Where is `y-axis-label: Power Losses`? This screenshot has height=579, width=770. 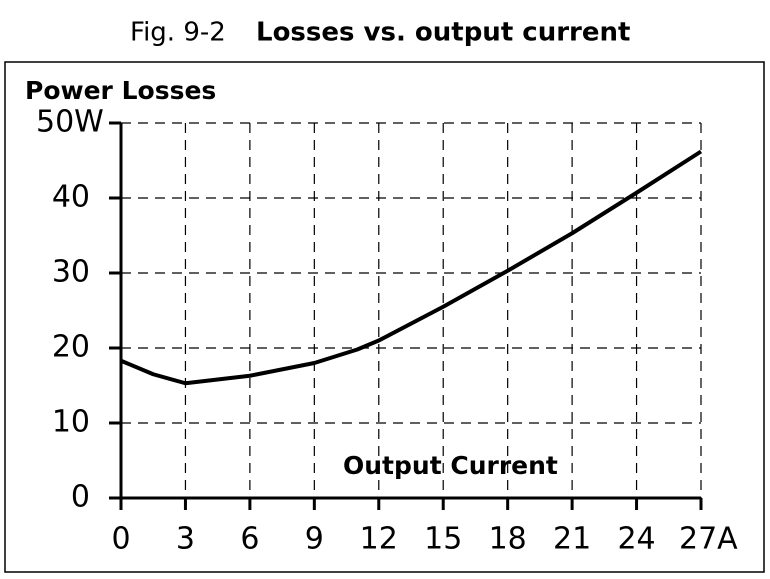
y-axis-label: Power Losses is located at coordinates (120, 90).